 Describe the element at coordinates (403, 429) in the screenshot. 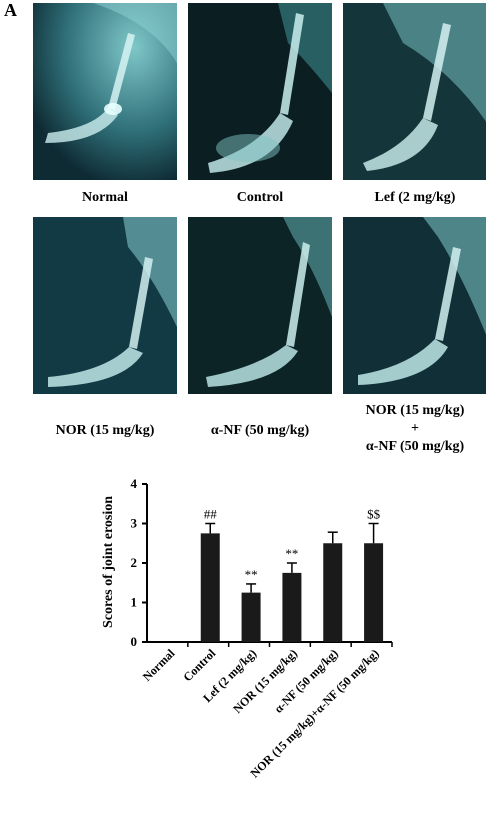

I see `caption-nor-anf: NOR (15 mg/kg) + α-NF (50 mg/kg)` at that location.